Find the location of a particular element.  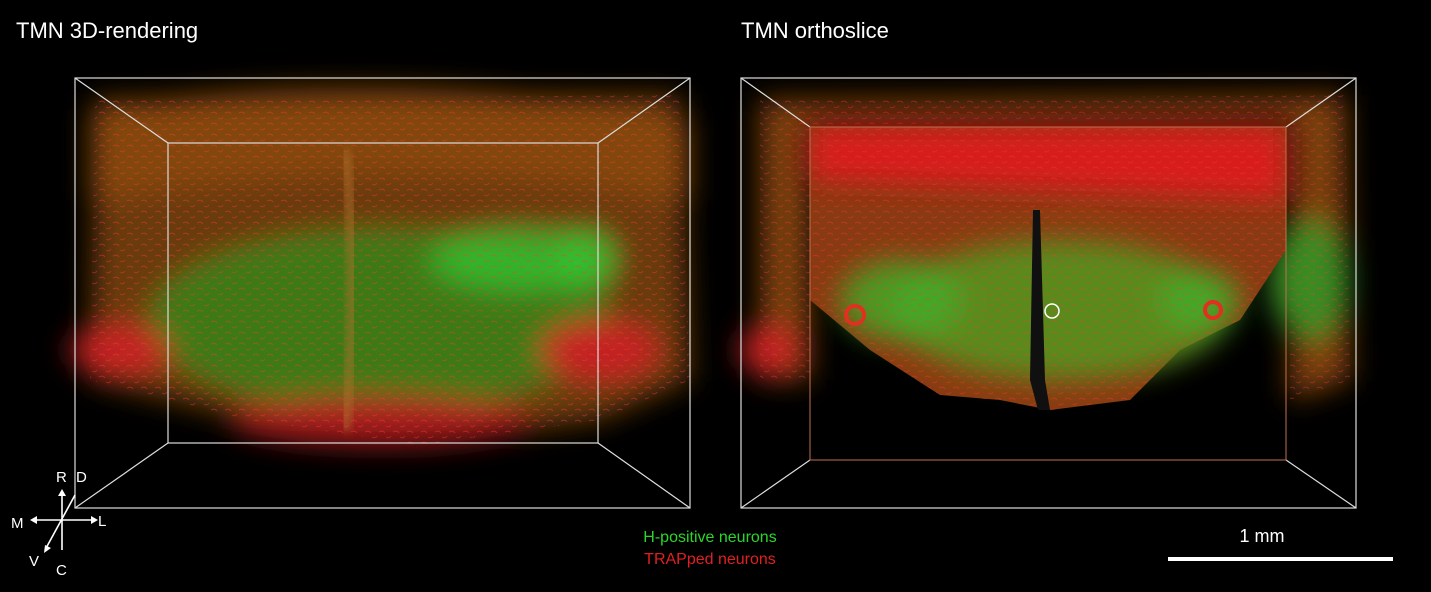

orientation-label: M is located at coordinates (17, 523).